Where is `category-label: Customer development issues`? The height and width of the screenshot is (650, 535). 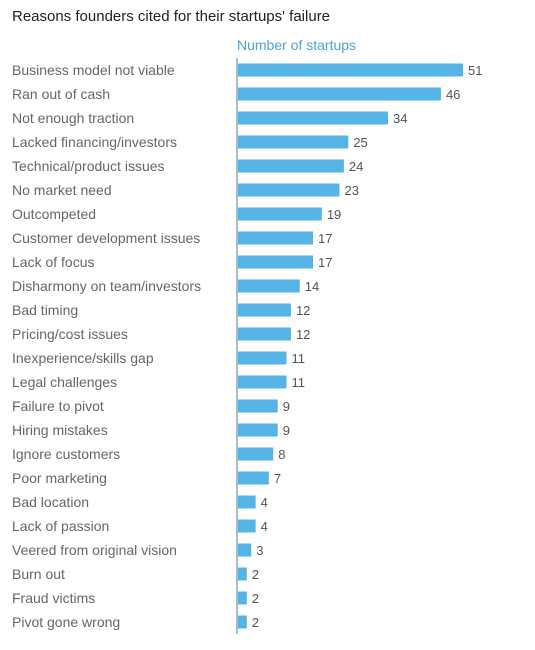 category-label: Customer development issues is located at coordinates (106, 238).